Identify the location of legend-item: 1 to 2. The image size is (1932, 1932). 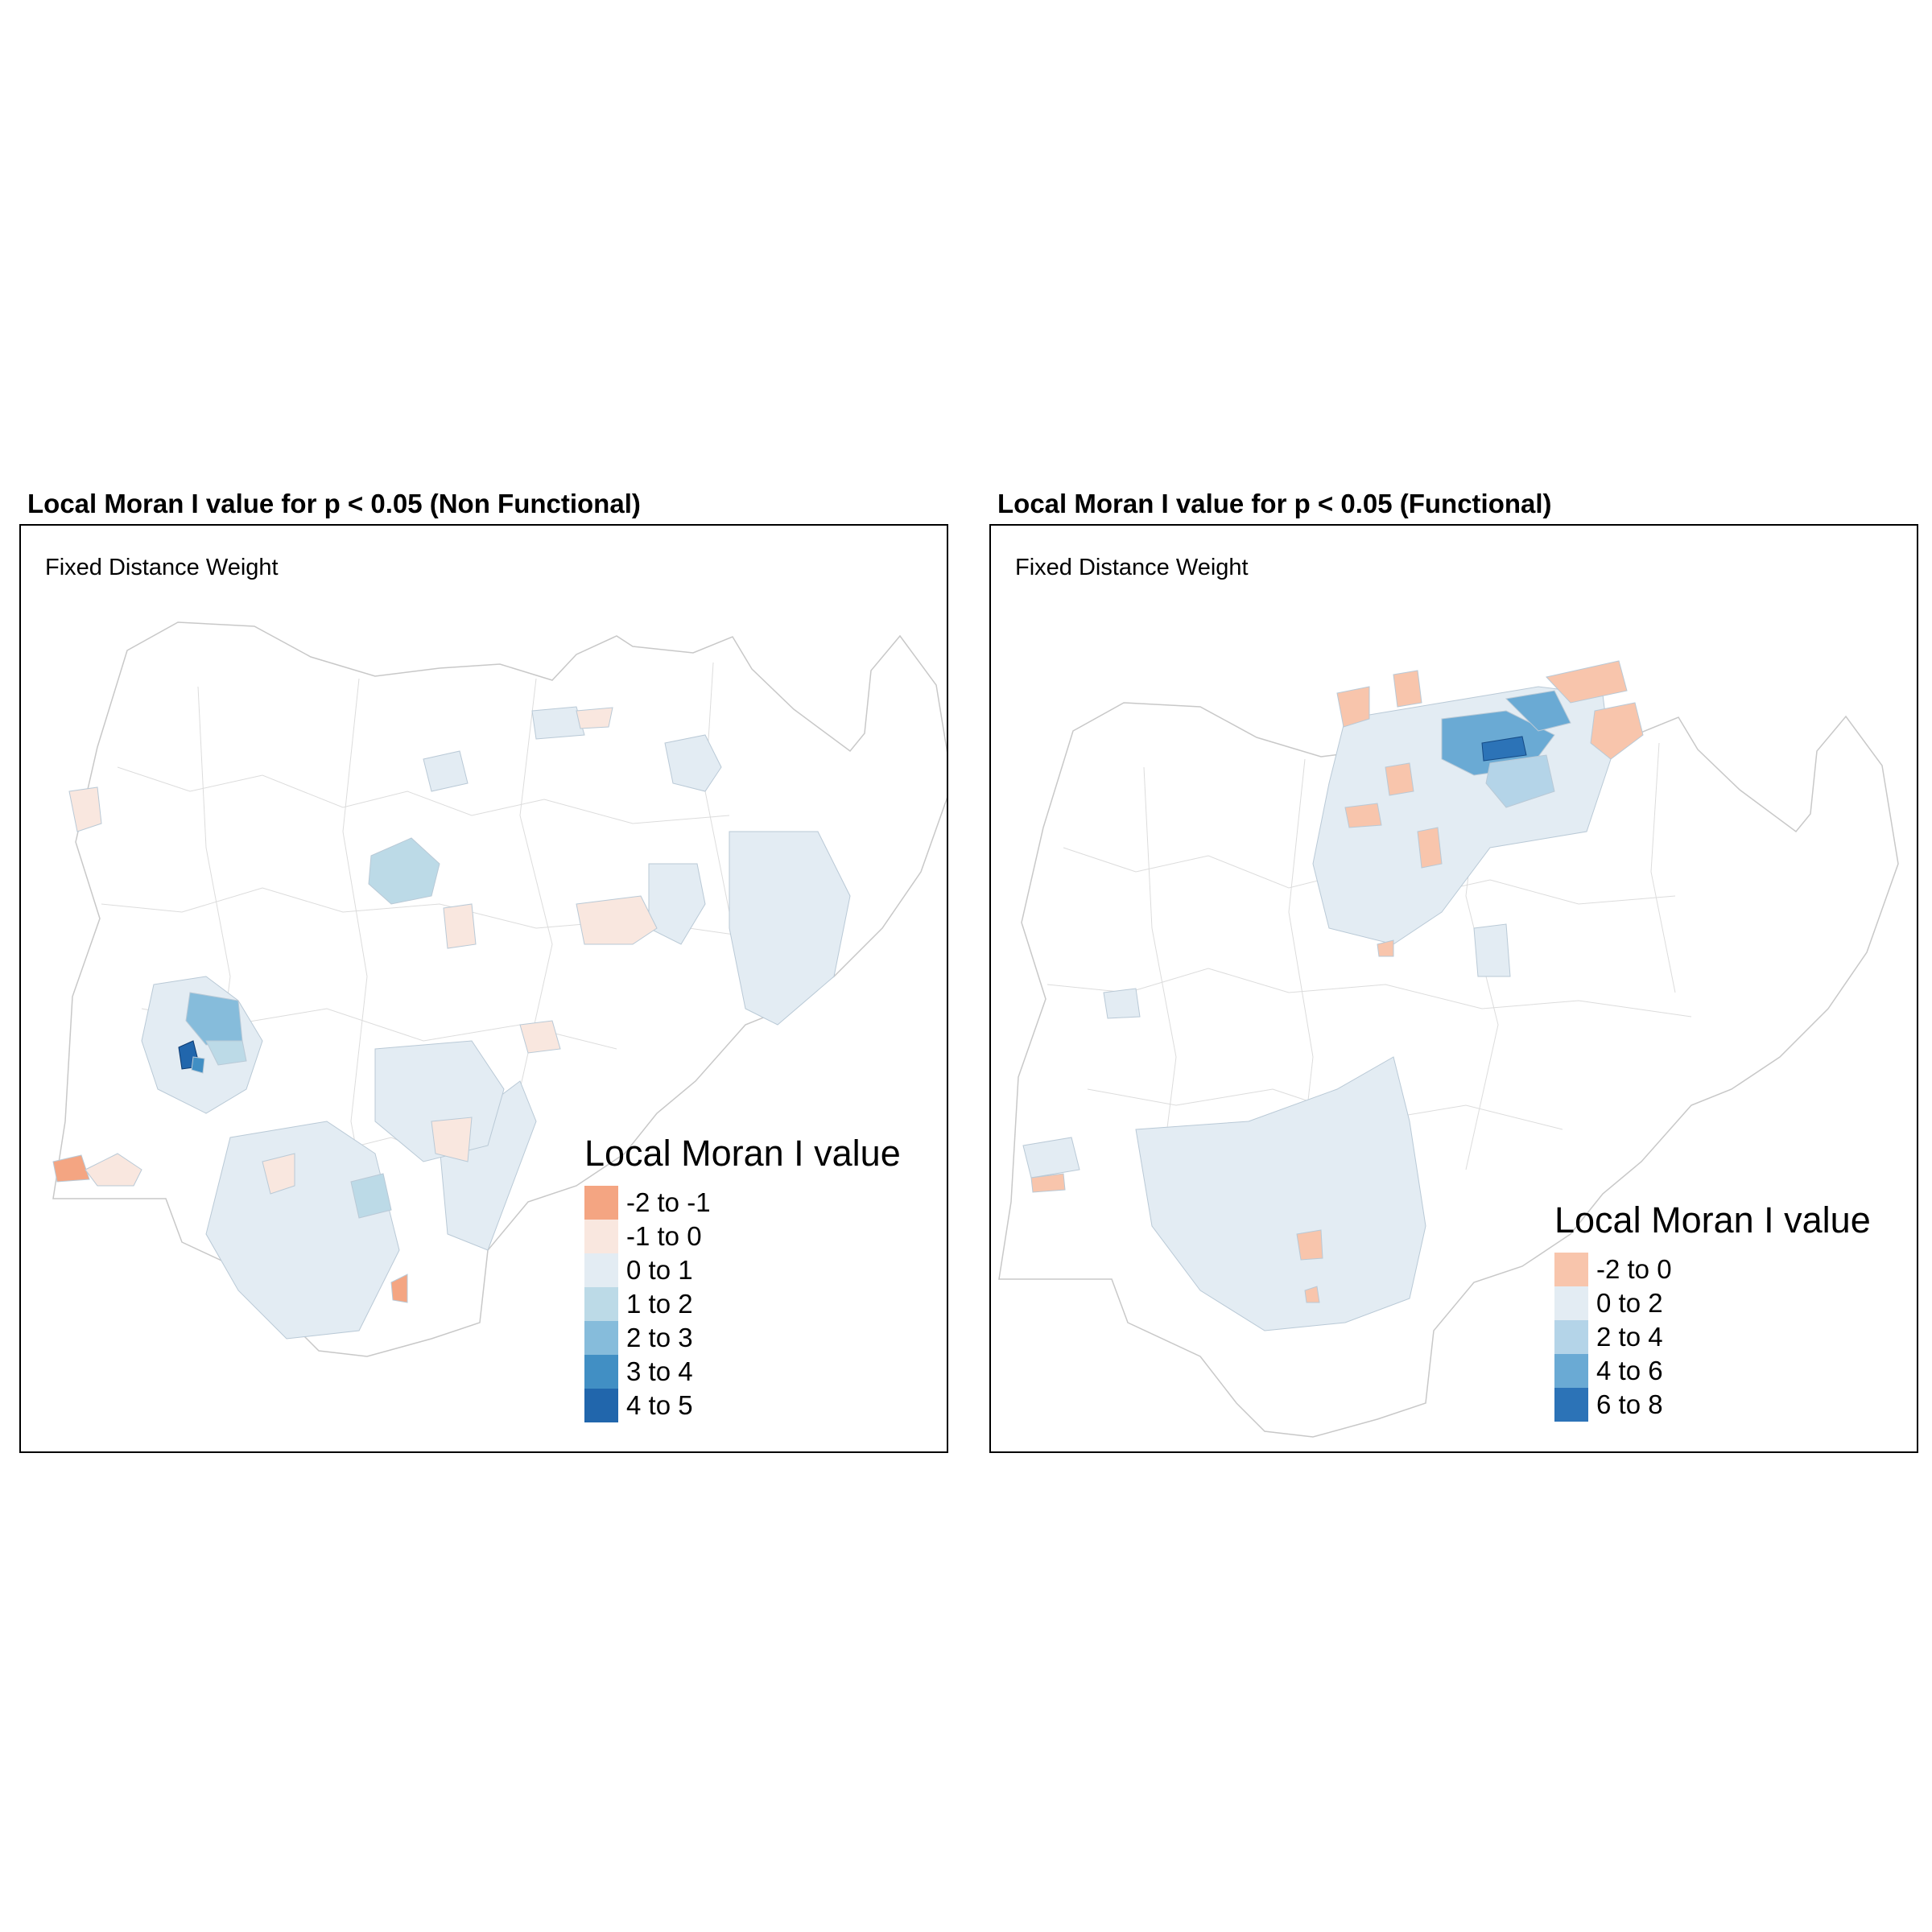
(742, 1304).